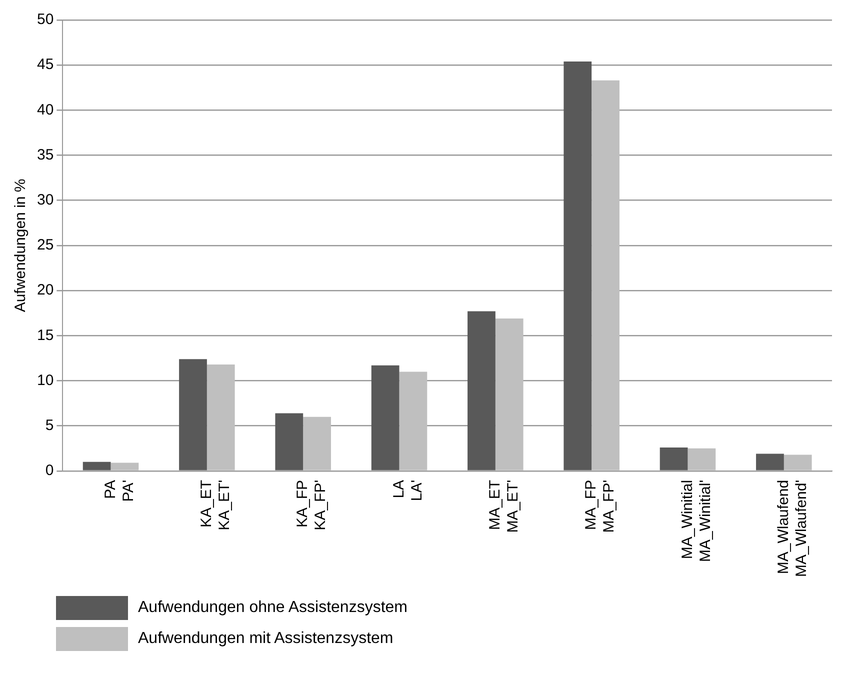  Describe the element at coordinates (312, 505) in the screenshot. I see `x-tick-label: KA_FP KA_FP'` at that location.